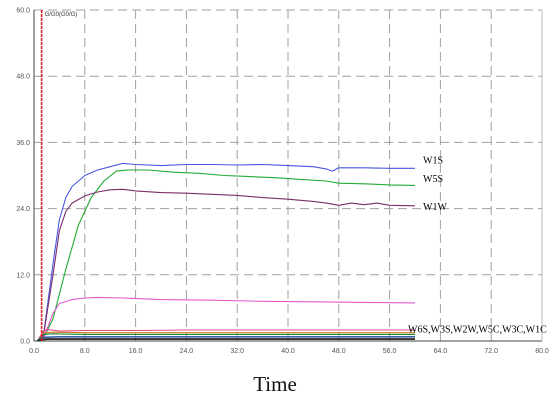 The image size is (550, 403). I want to click on x-tick-label: 72.0, so click(491, 351).